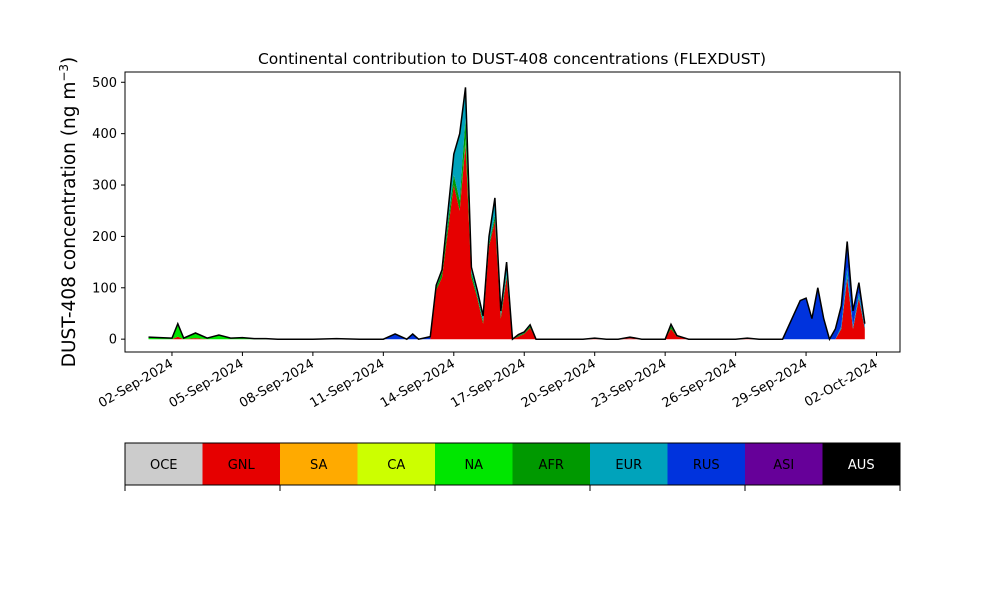 This screenshot has width=1000, height=600. I want to click on y-axis-label: DUST-408 concentration (ng m−3), so click(68, 212).